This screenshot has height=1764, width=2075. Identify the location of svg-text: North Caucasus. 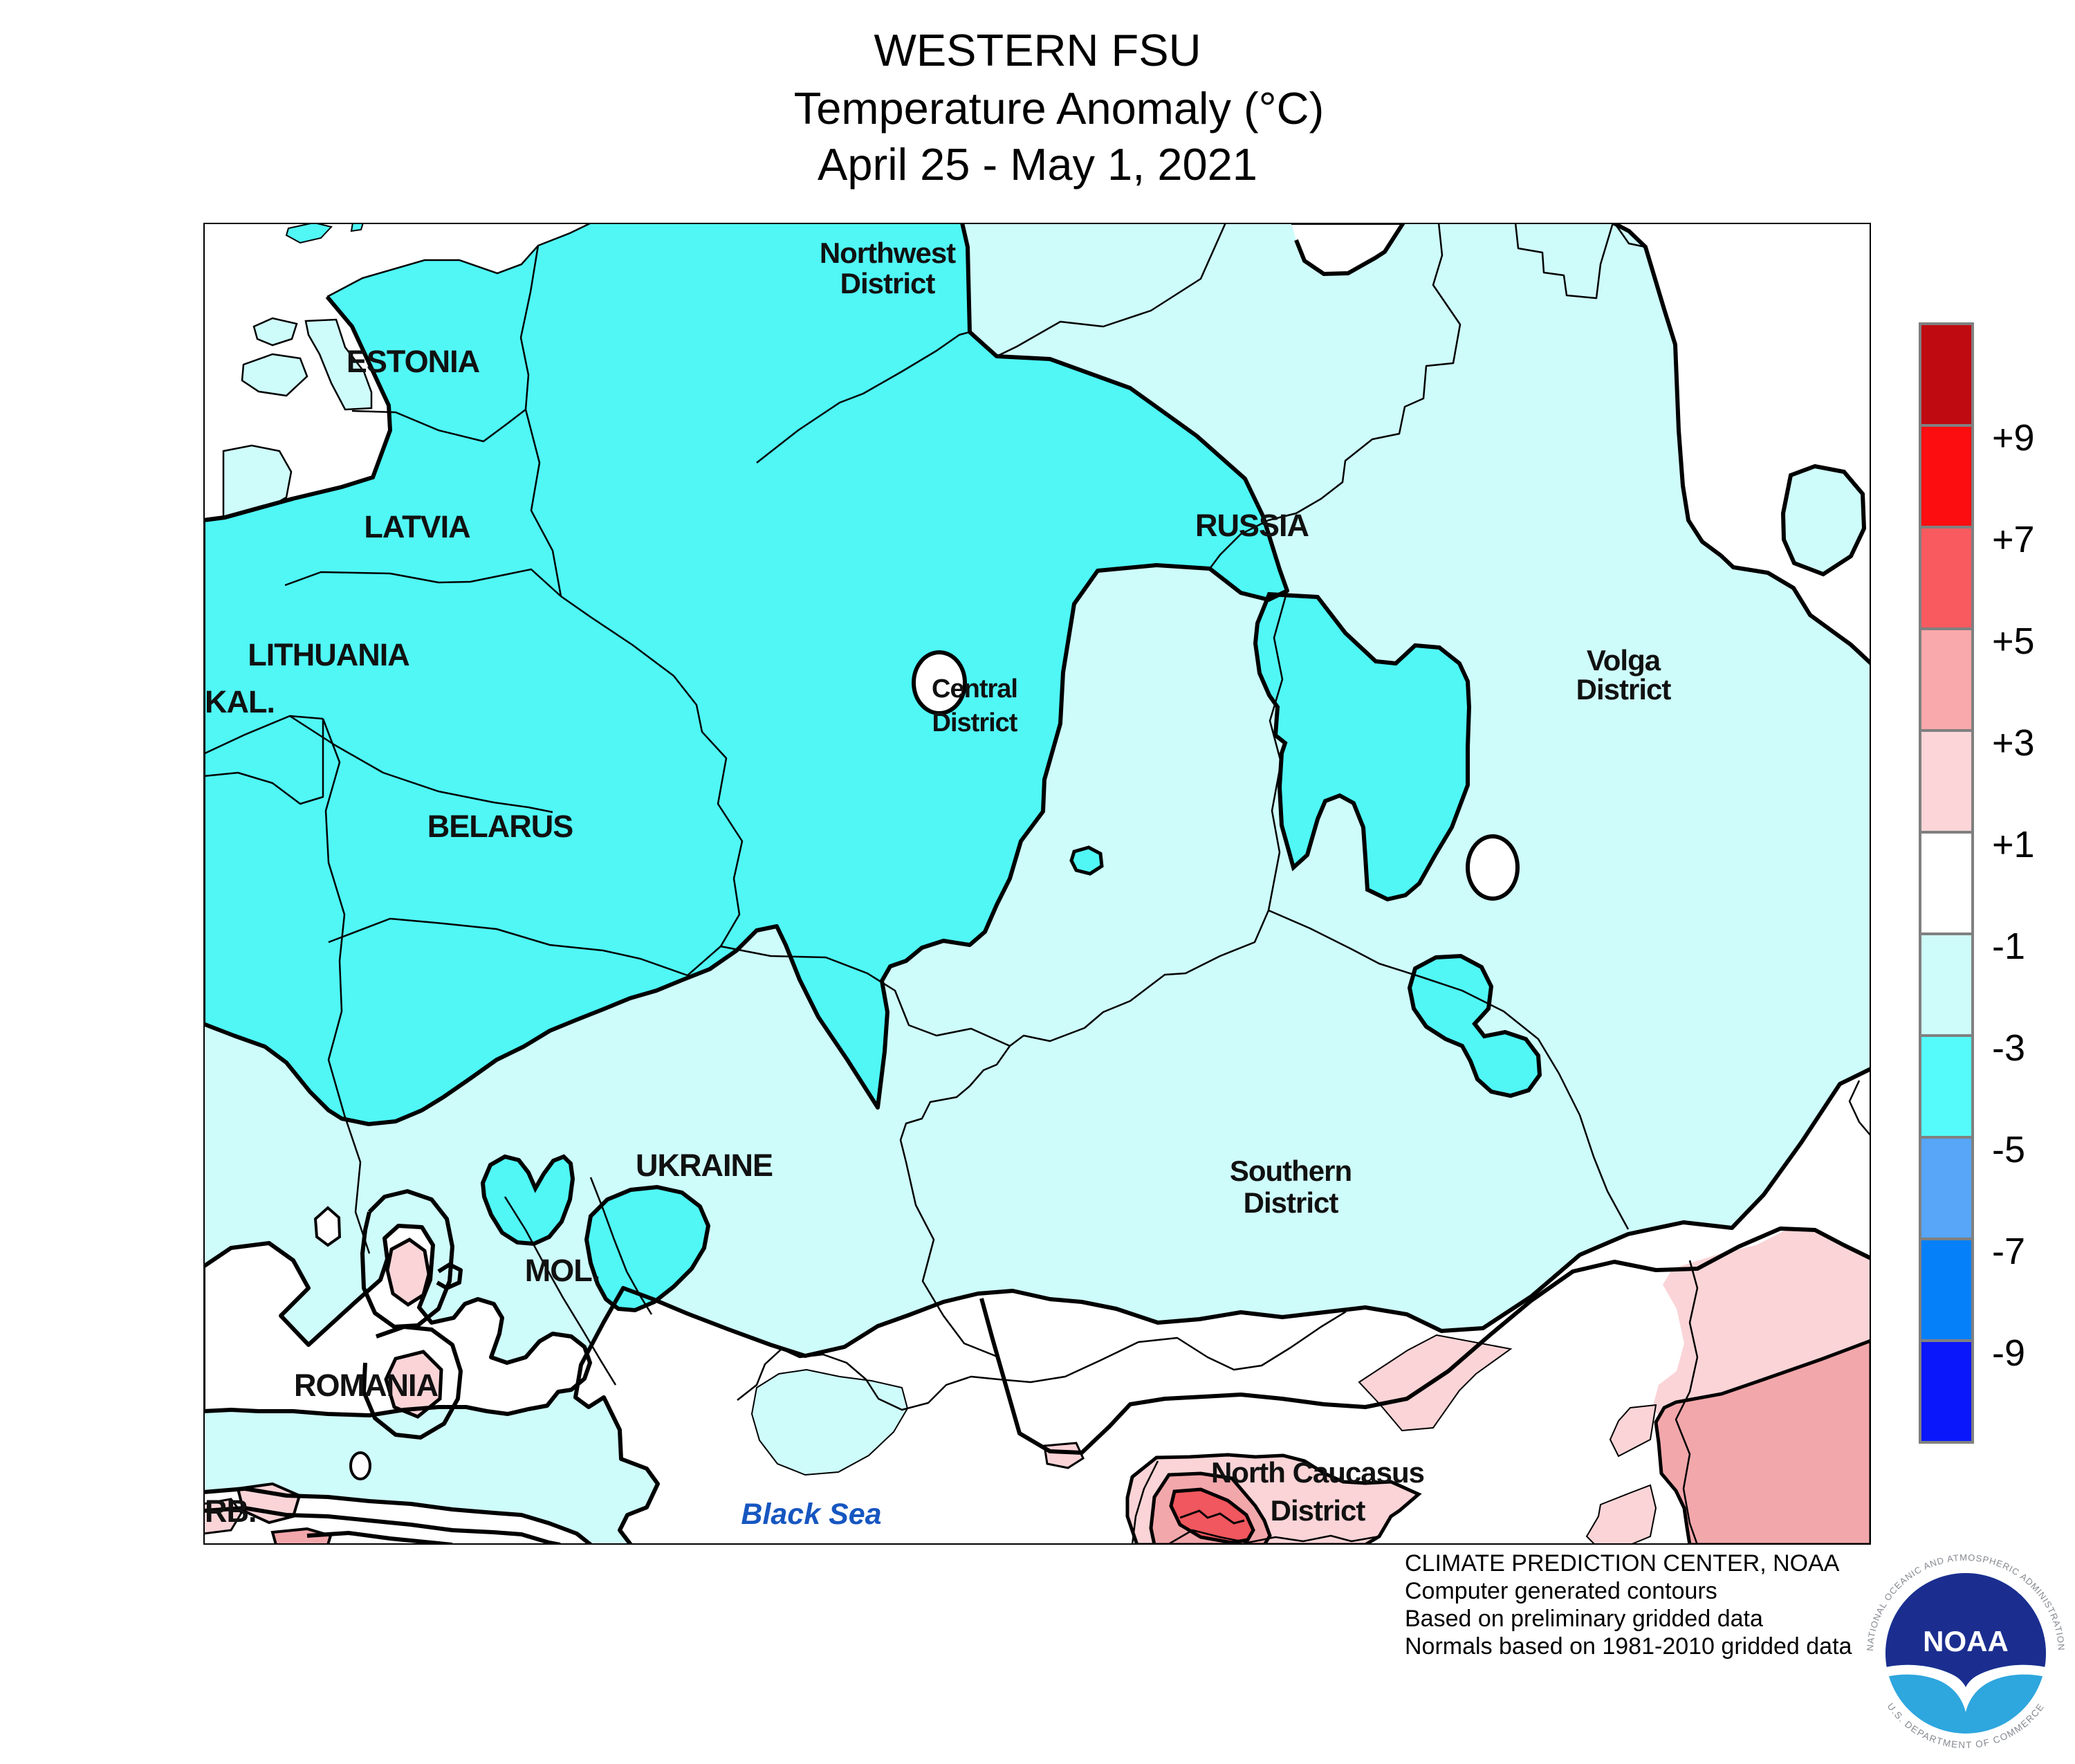
(1317, 1472).